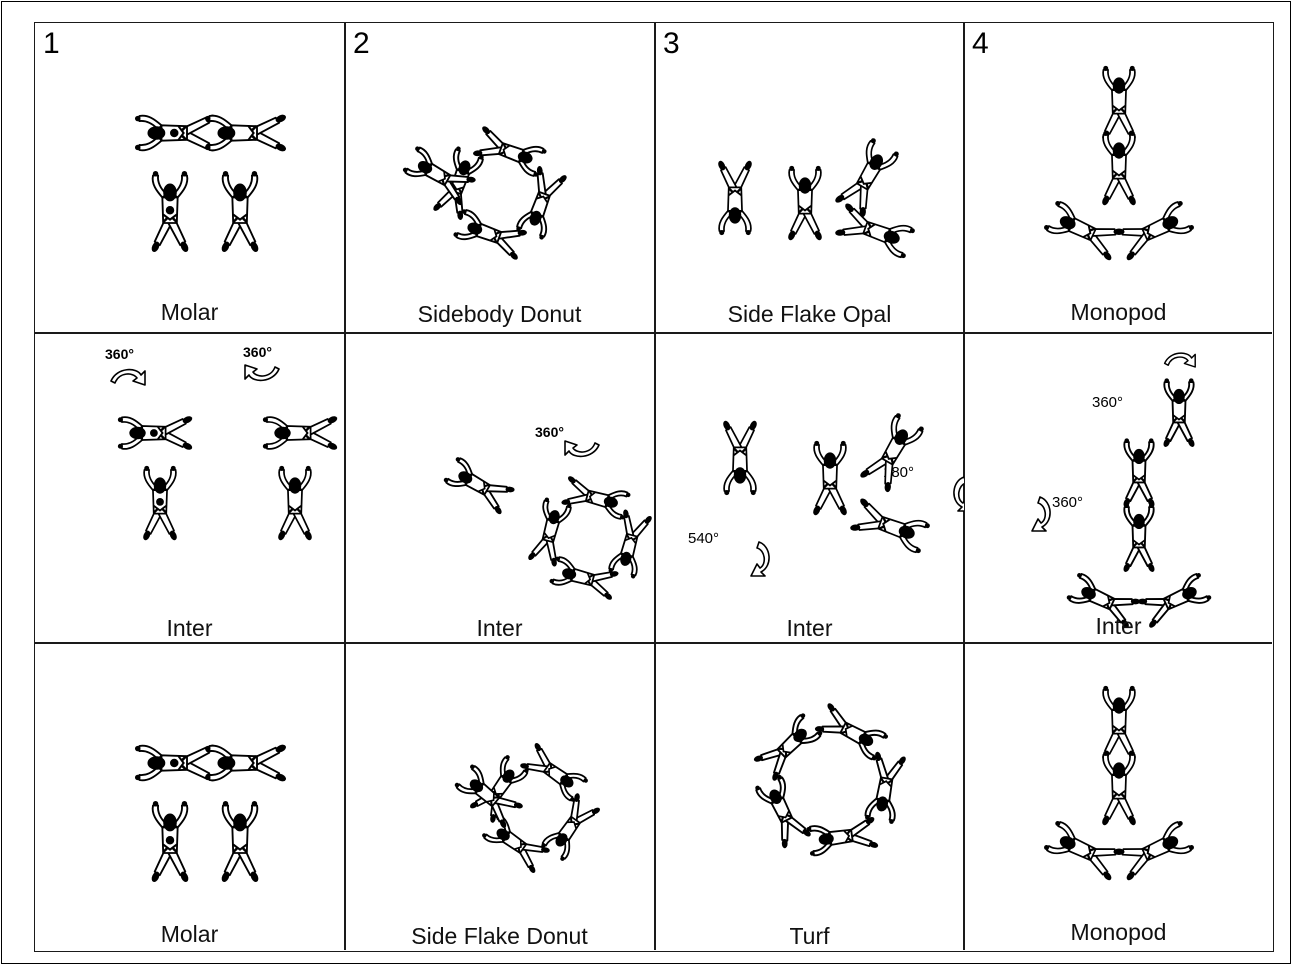 This screenshot has height=967, width=1294. Describe the element at coordinates (671, 43) in the screenshot. I see `column-number-3: 3` at that location.